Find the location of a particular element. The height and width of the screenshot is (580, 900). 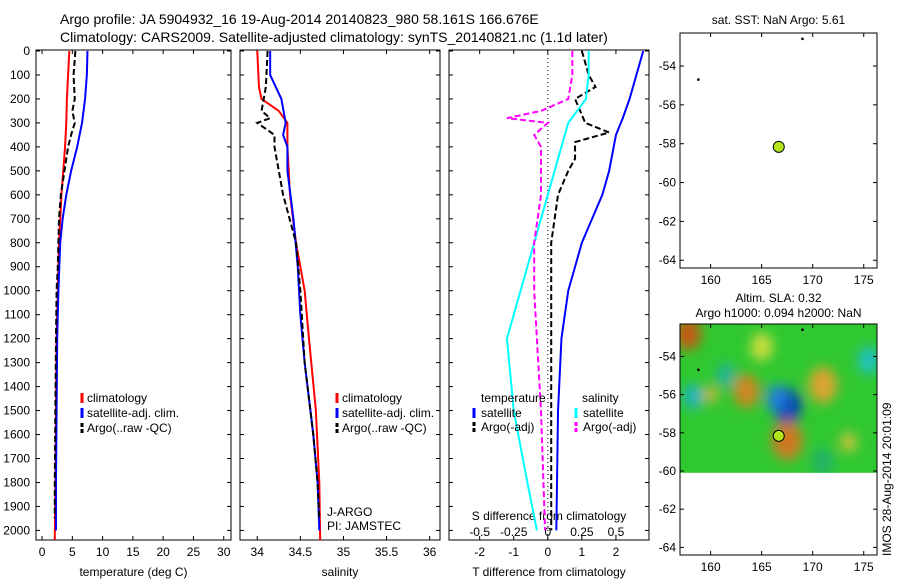

annotation-float-program: J-ARGO is located at coordinates (349, 512).